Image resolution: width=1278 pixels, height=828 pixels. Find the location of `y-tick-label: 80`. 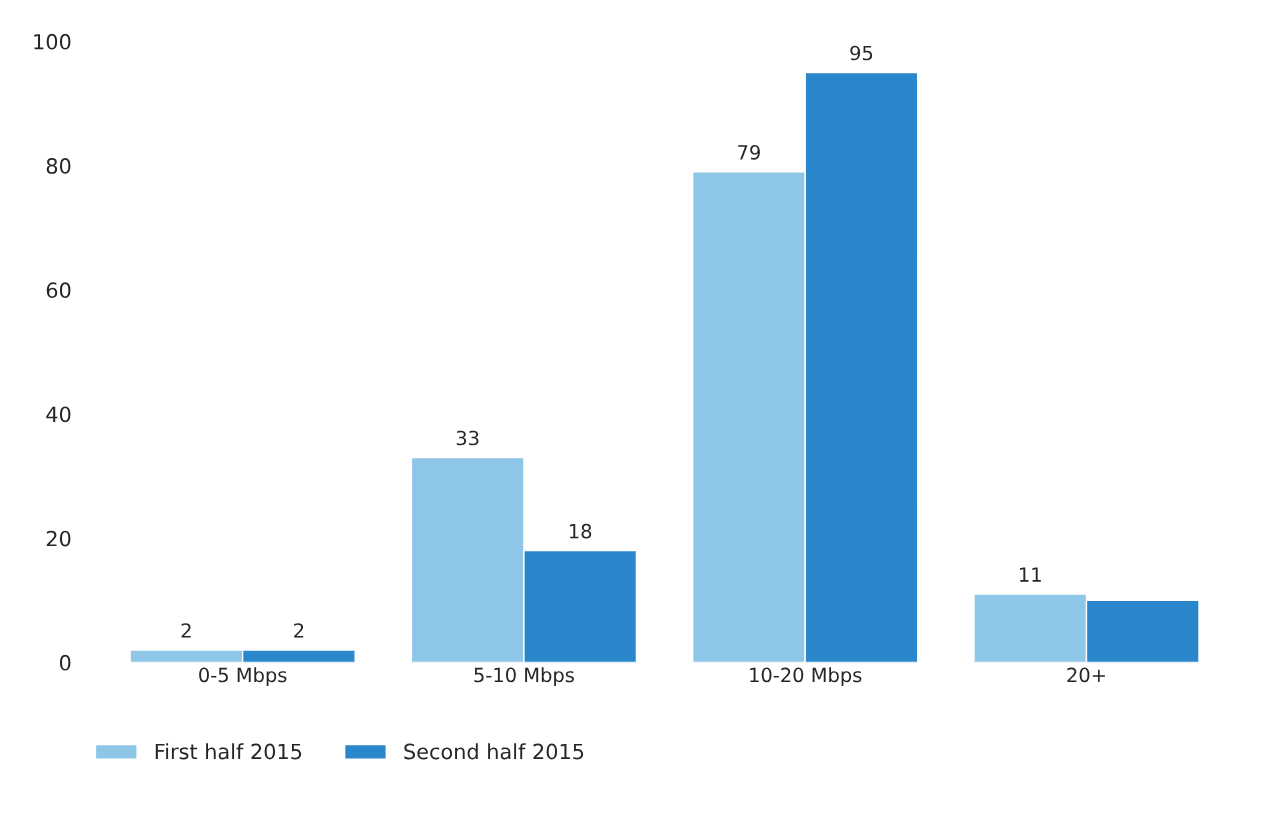

y-tick-label: 80 is located at coordinates (58, 166).